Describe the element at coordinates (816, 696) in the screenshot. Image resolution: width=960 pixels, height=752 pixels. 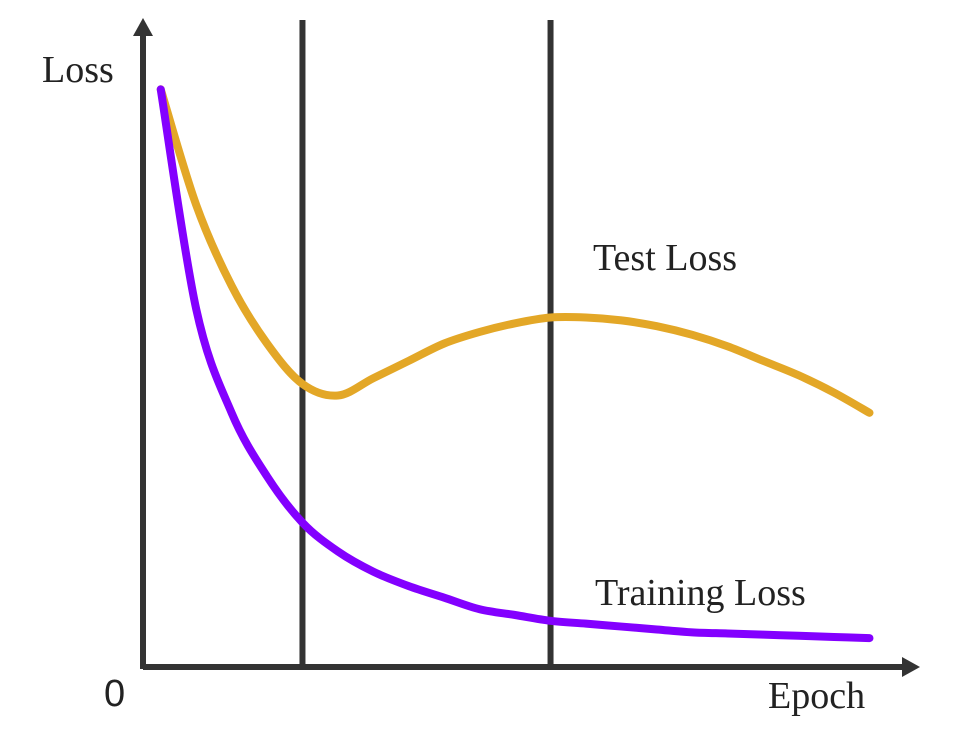
I see `x-axis-label: Epoch` at that location.